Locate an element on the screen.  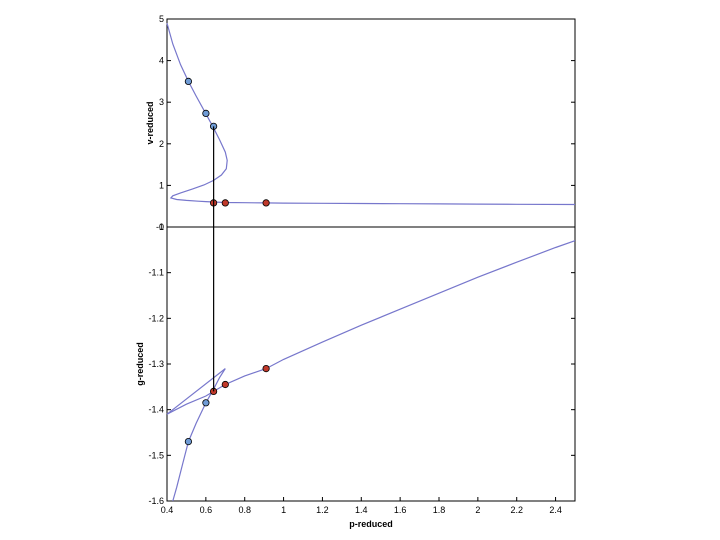
top-y-tick-label-5: 5 is located at coordinates (161, 19).